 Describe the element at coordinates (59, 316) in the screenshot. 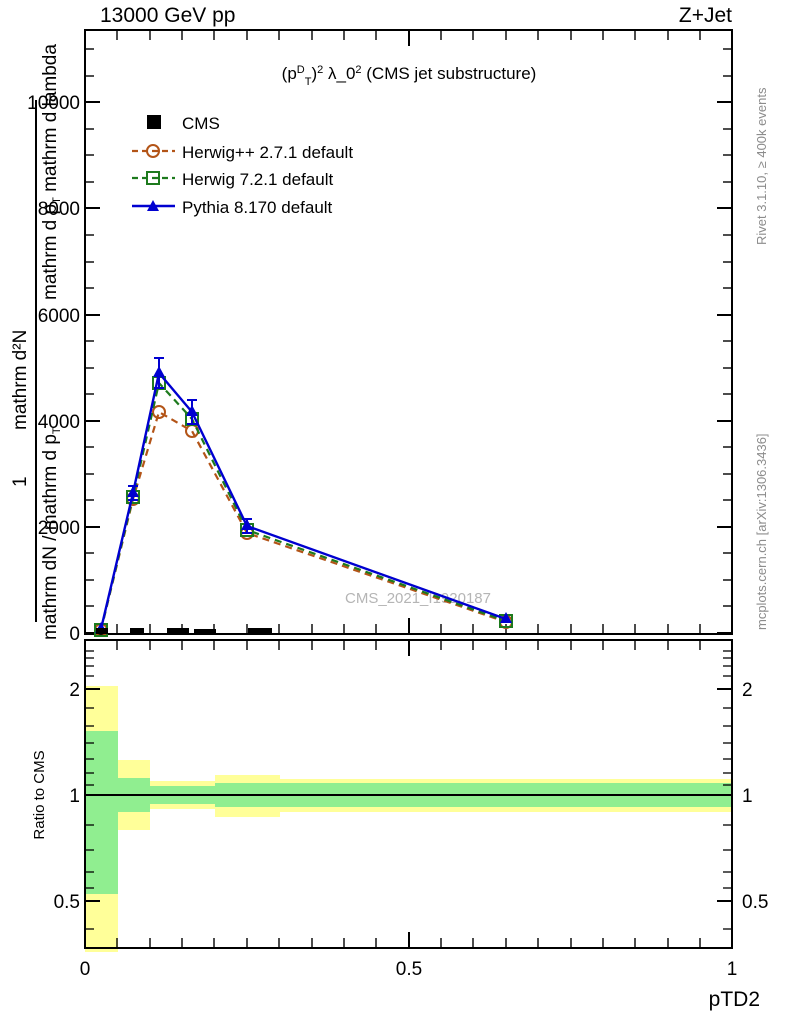

I see `svg-text: 6000` at that location.